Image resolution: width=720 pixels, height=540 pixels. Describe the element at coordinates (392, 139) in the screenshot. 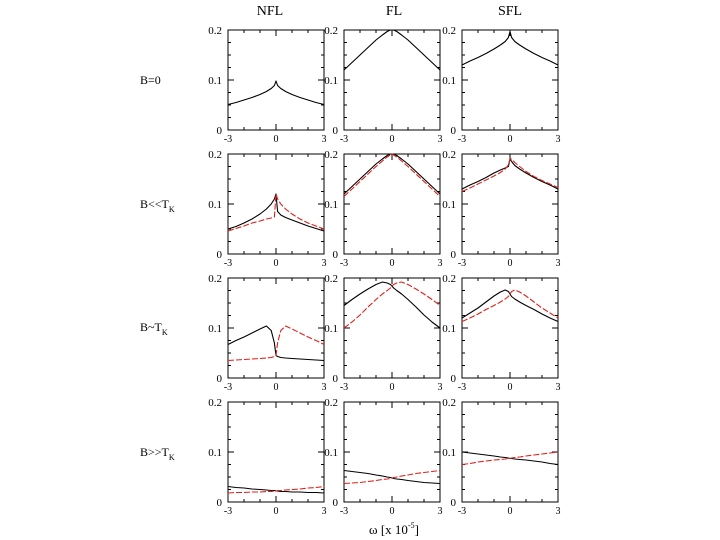

I see `x-tick-label-r1-fl: 0` at that location.